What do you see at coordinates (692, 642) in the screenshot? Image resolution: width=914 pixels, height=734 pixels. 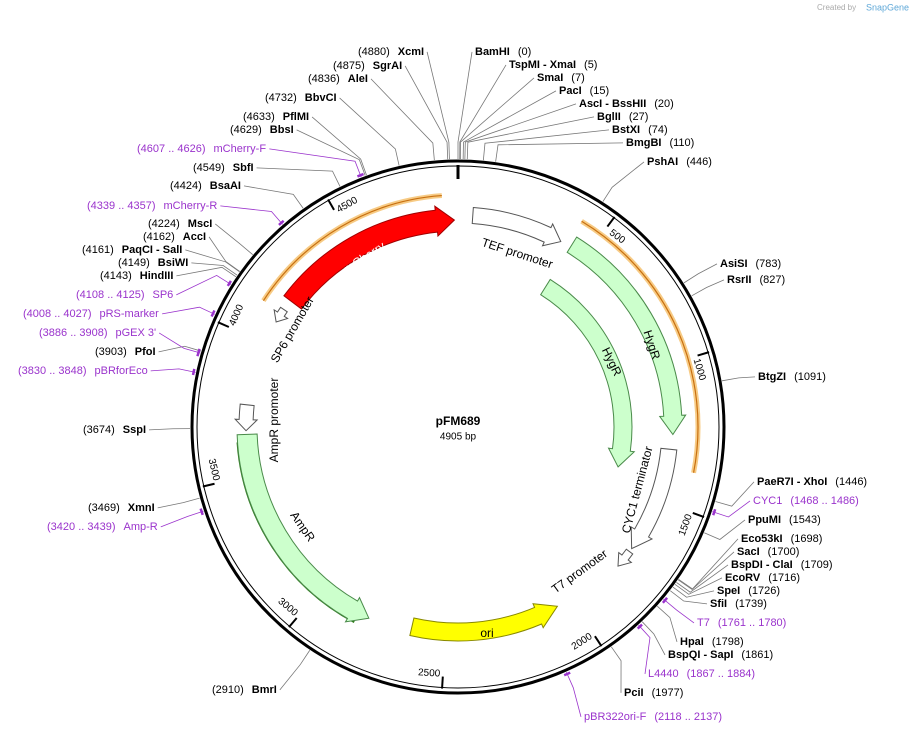 I see `site-label-part: HpaI` at bounding box center [692, 642].